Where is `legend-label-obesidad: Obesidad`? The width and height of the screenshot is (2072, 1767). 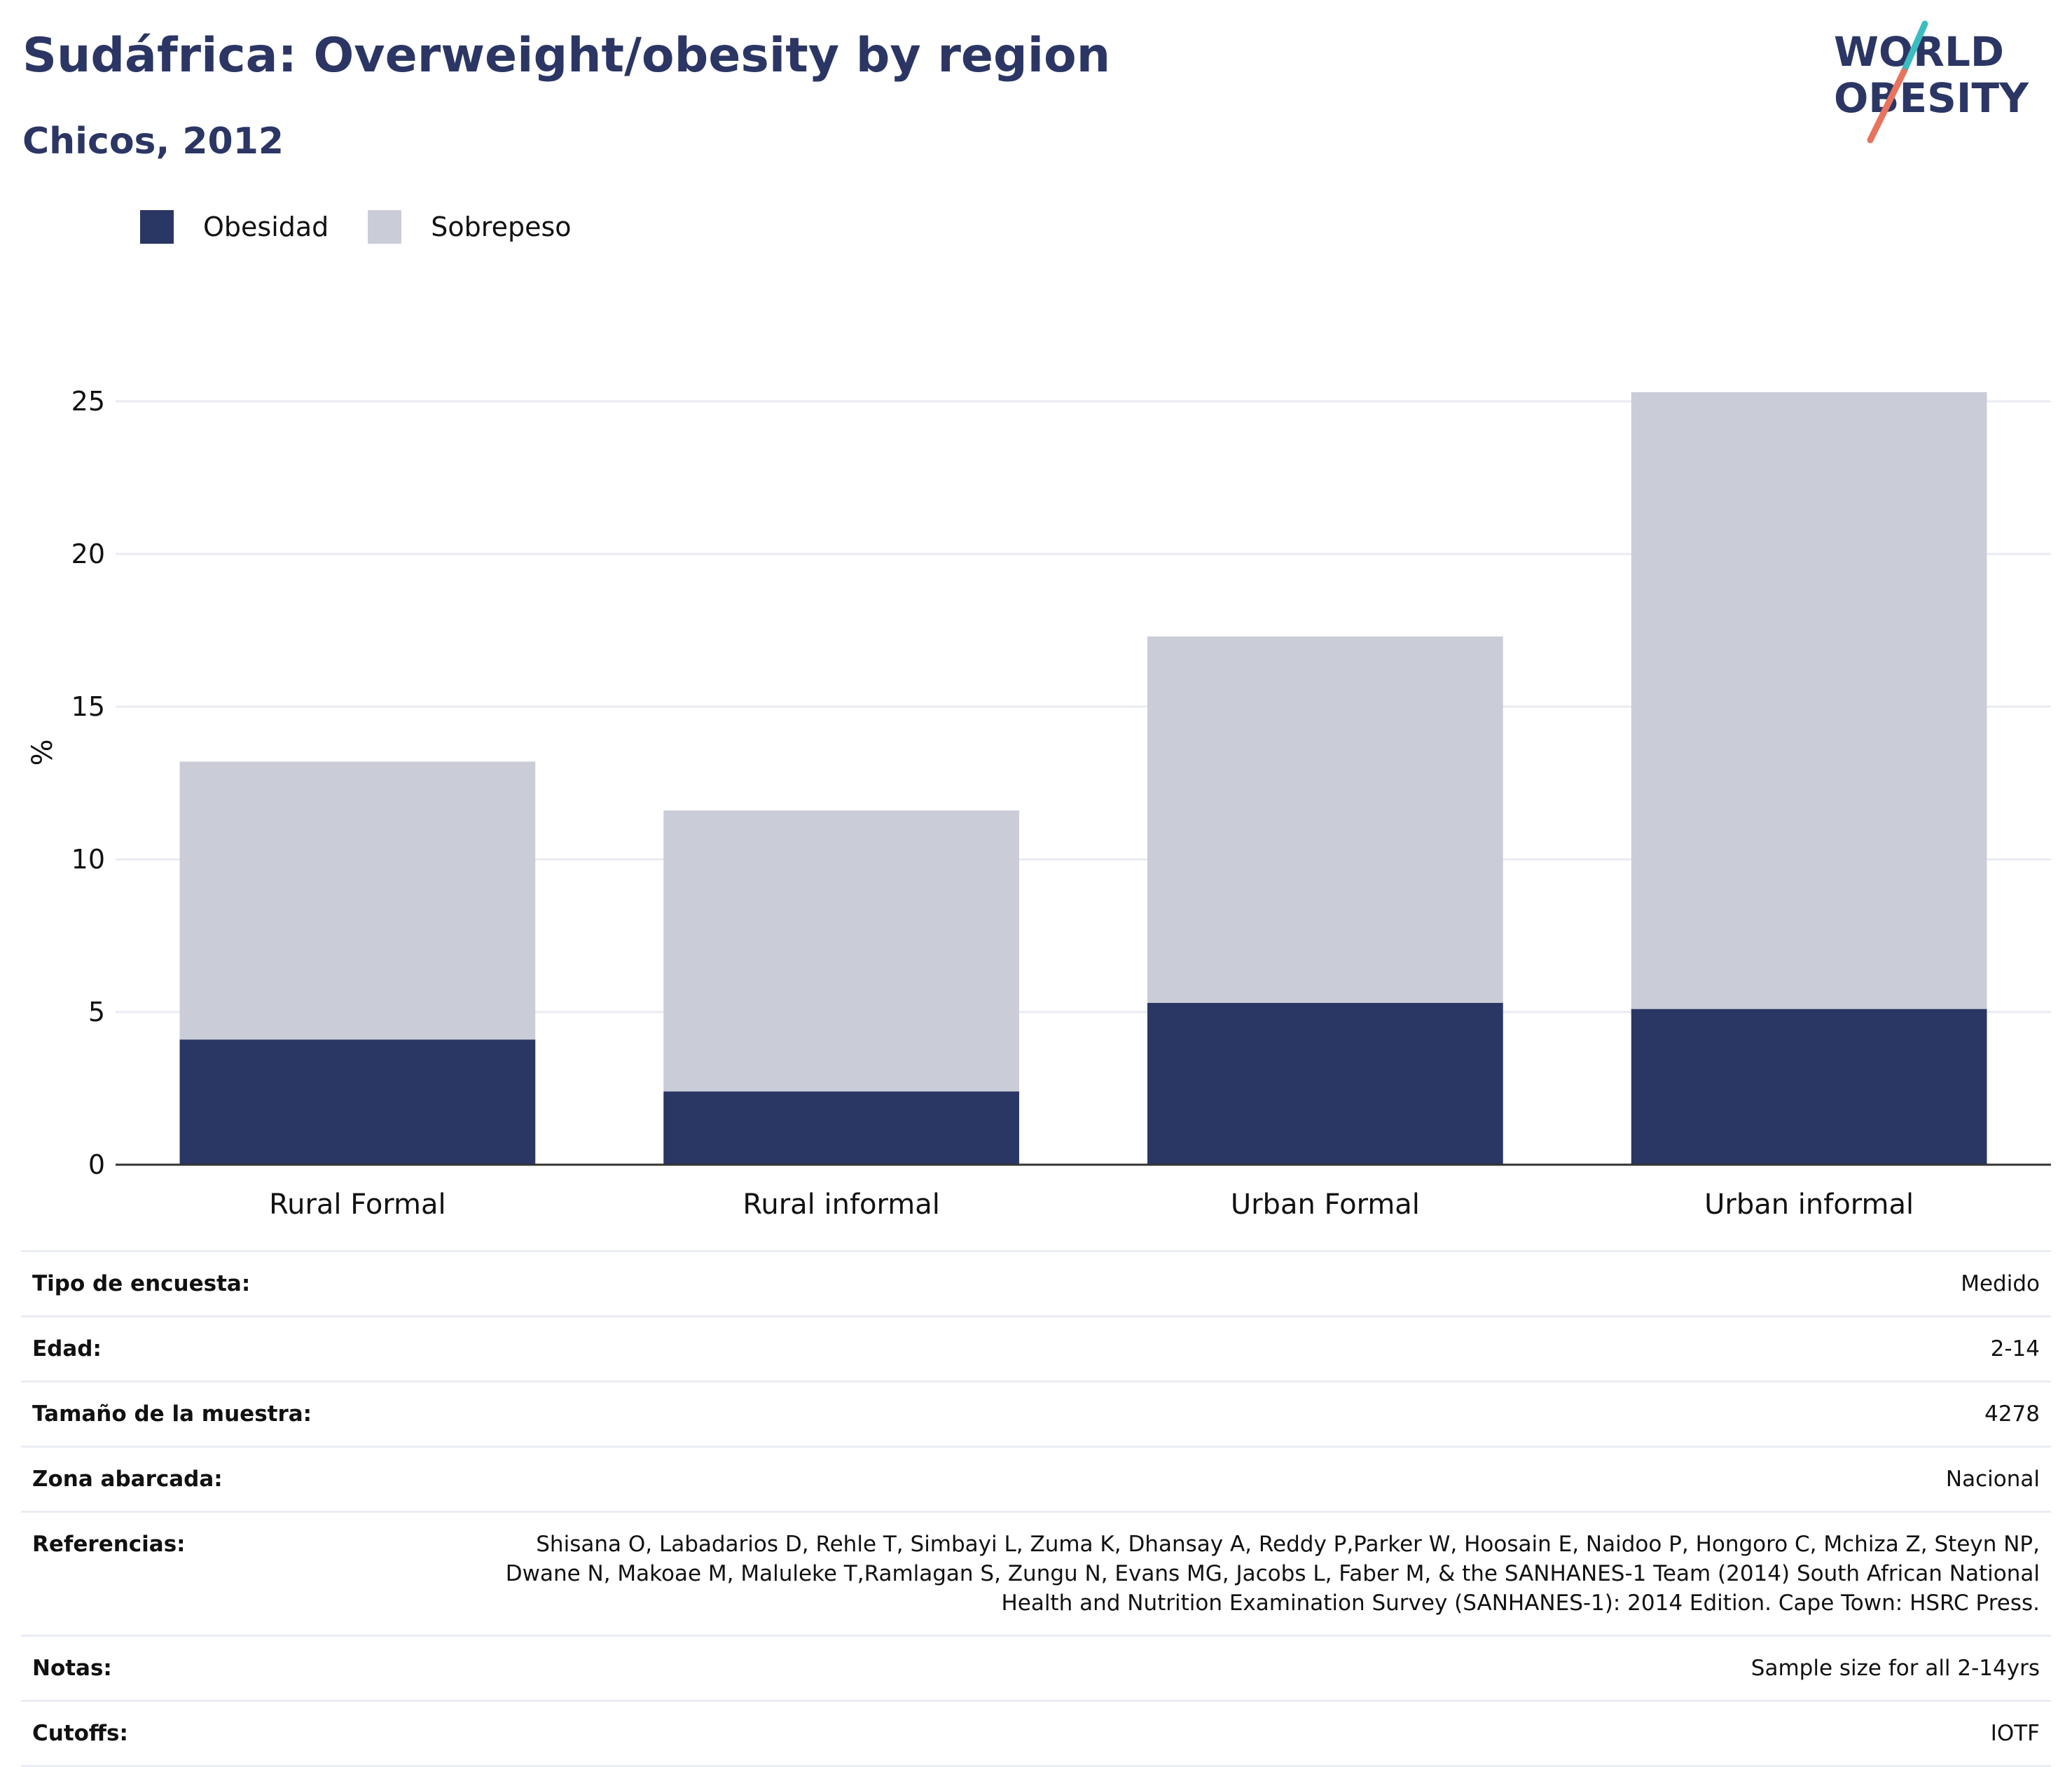
legend-label-obesidad: Obesidad is located at coordinates (266, 227).